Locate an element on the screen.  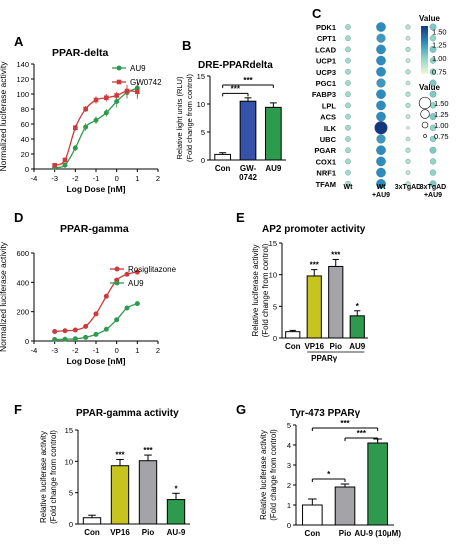
chart-c-row-label: ILK is located at coordinates (330, 128).